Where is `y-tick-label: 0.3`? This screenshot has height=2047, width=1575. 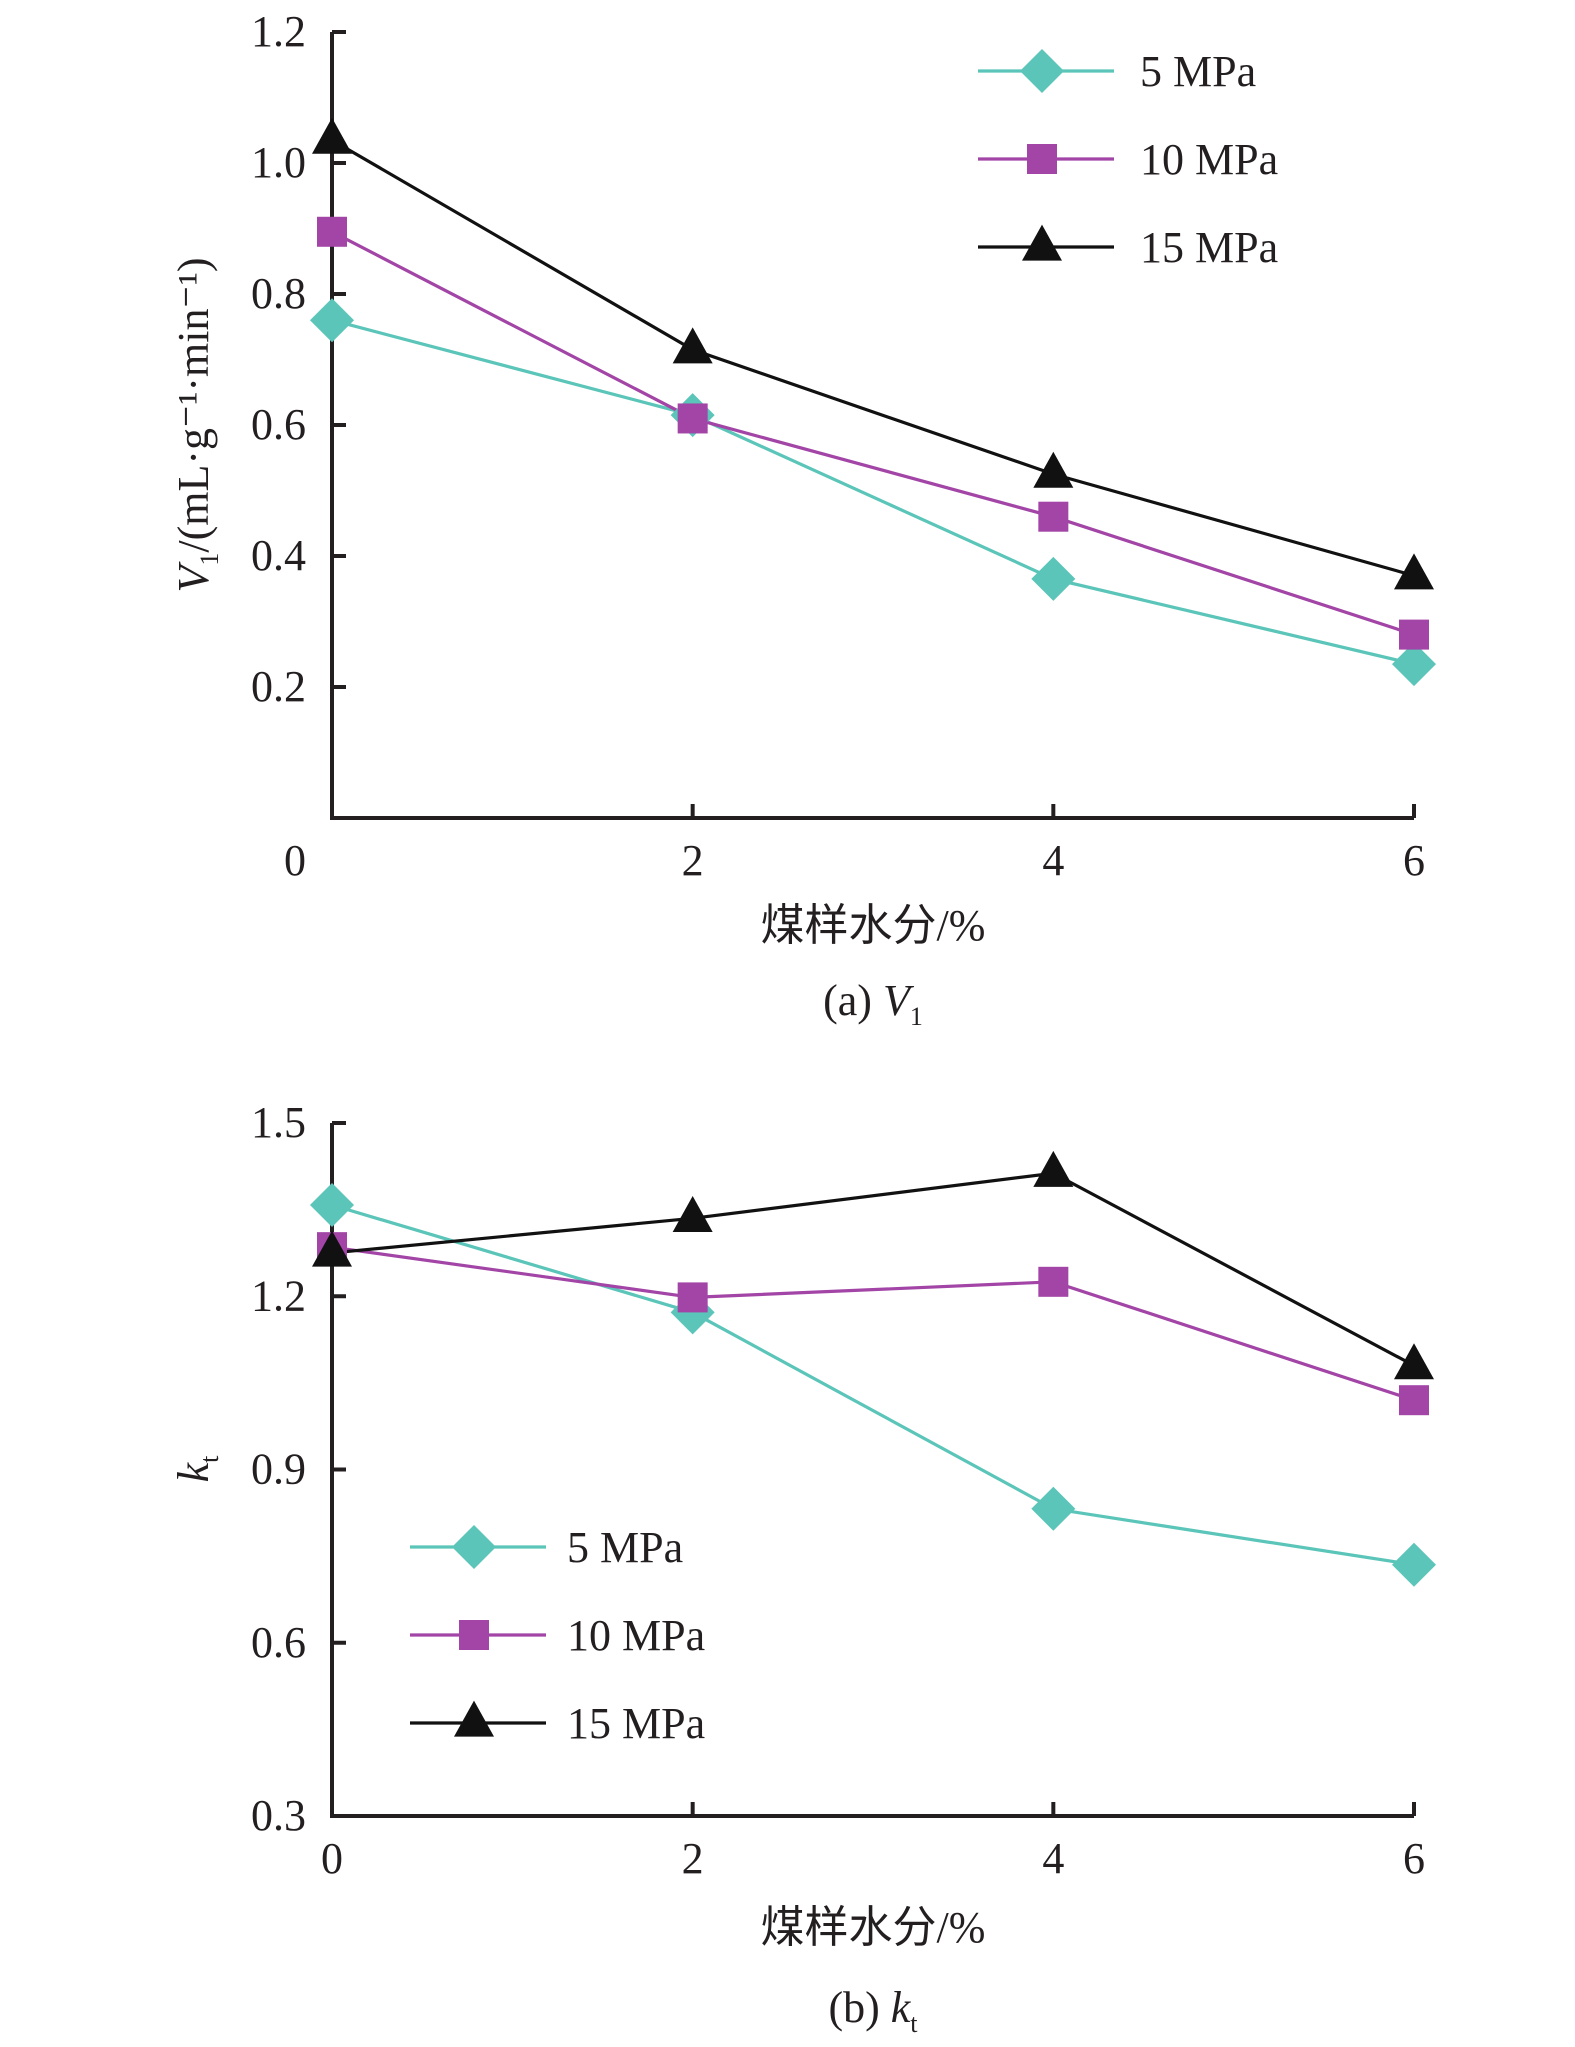
y-tick-label: 0.3 is located at coordinates (278, 1815).